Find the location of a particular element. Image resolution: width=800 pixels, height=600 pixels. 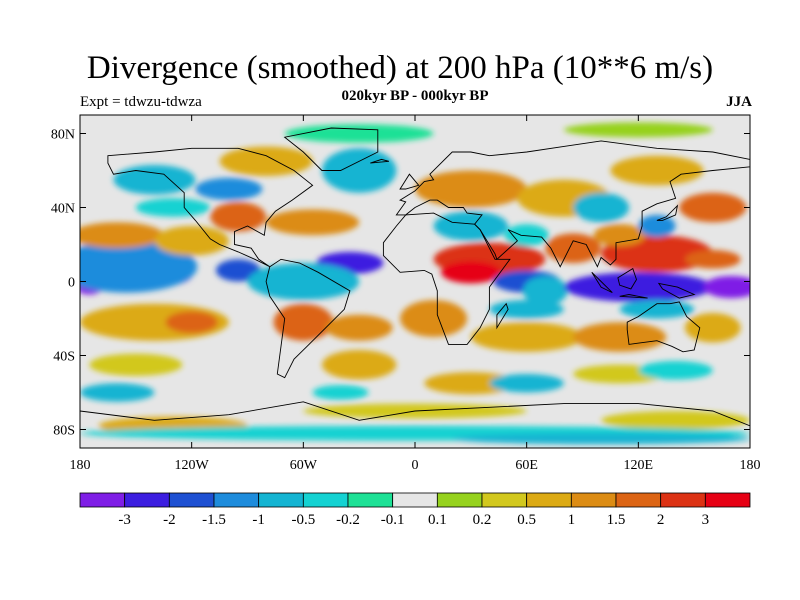

colorbar-label: -3 is located at coordinates (124, 520).